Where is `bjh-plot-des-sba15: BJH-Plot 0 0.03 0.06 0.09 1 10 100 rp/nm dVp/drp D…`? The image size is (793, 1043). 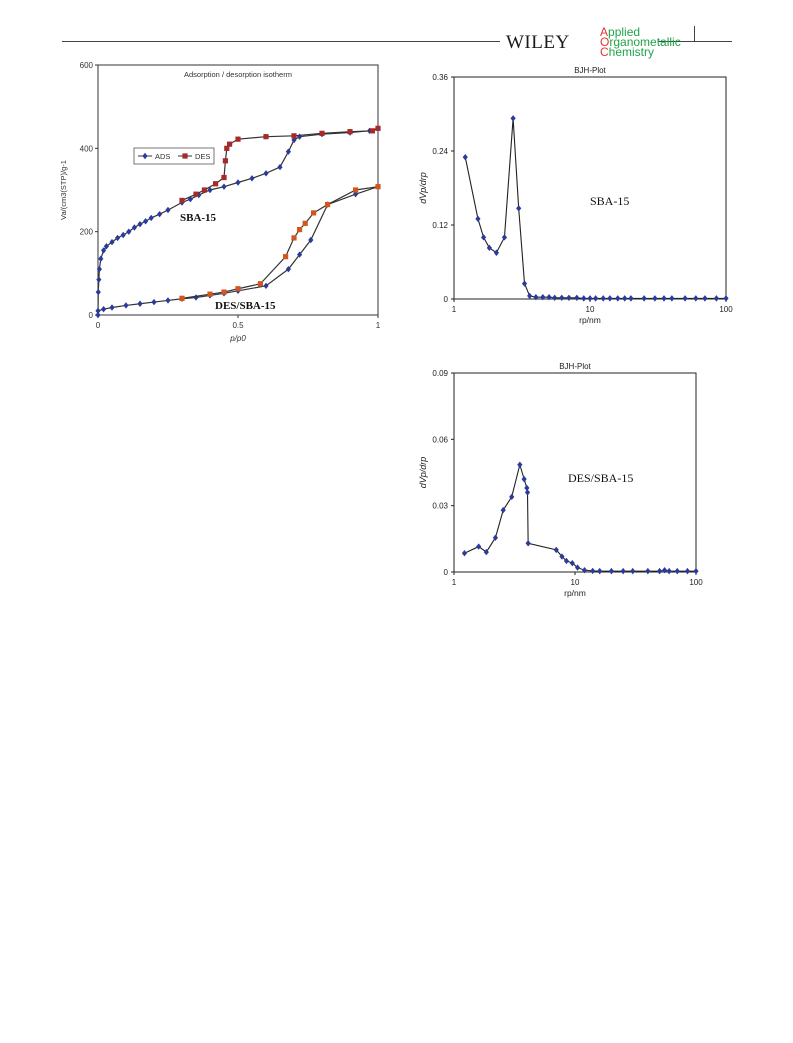 bjh-plot-des-sba15: BJH-Plot 0 0.03 0.06 0.09 1 10 100 rp/nm dVp/drp D… is located at coordinates (560, 480).